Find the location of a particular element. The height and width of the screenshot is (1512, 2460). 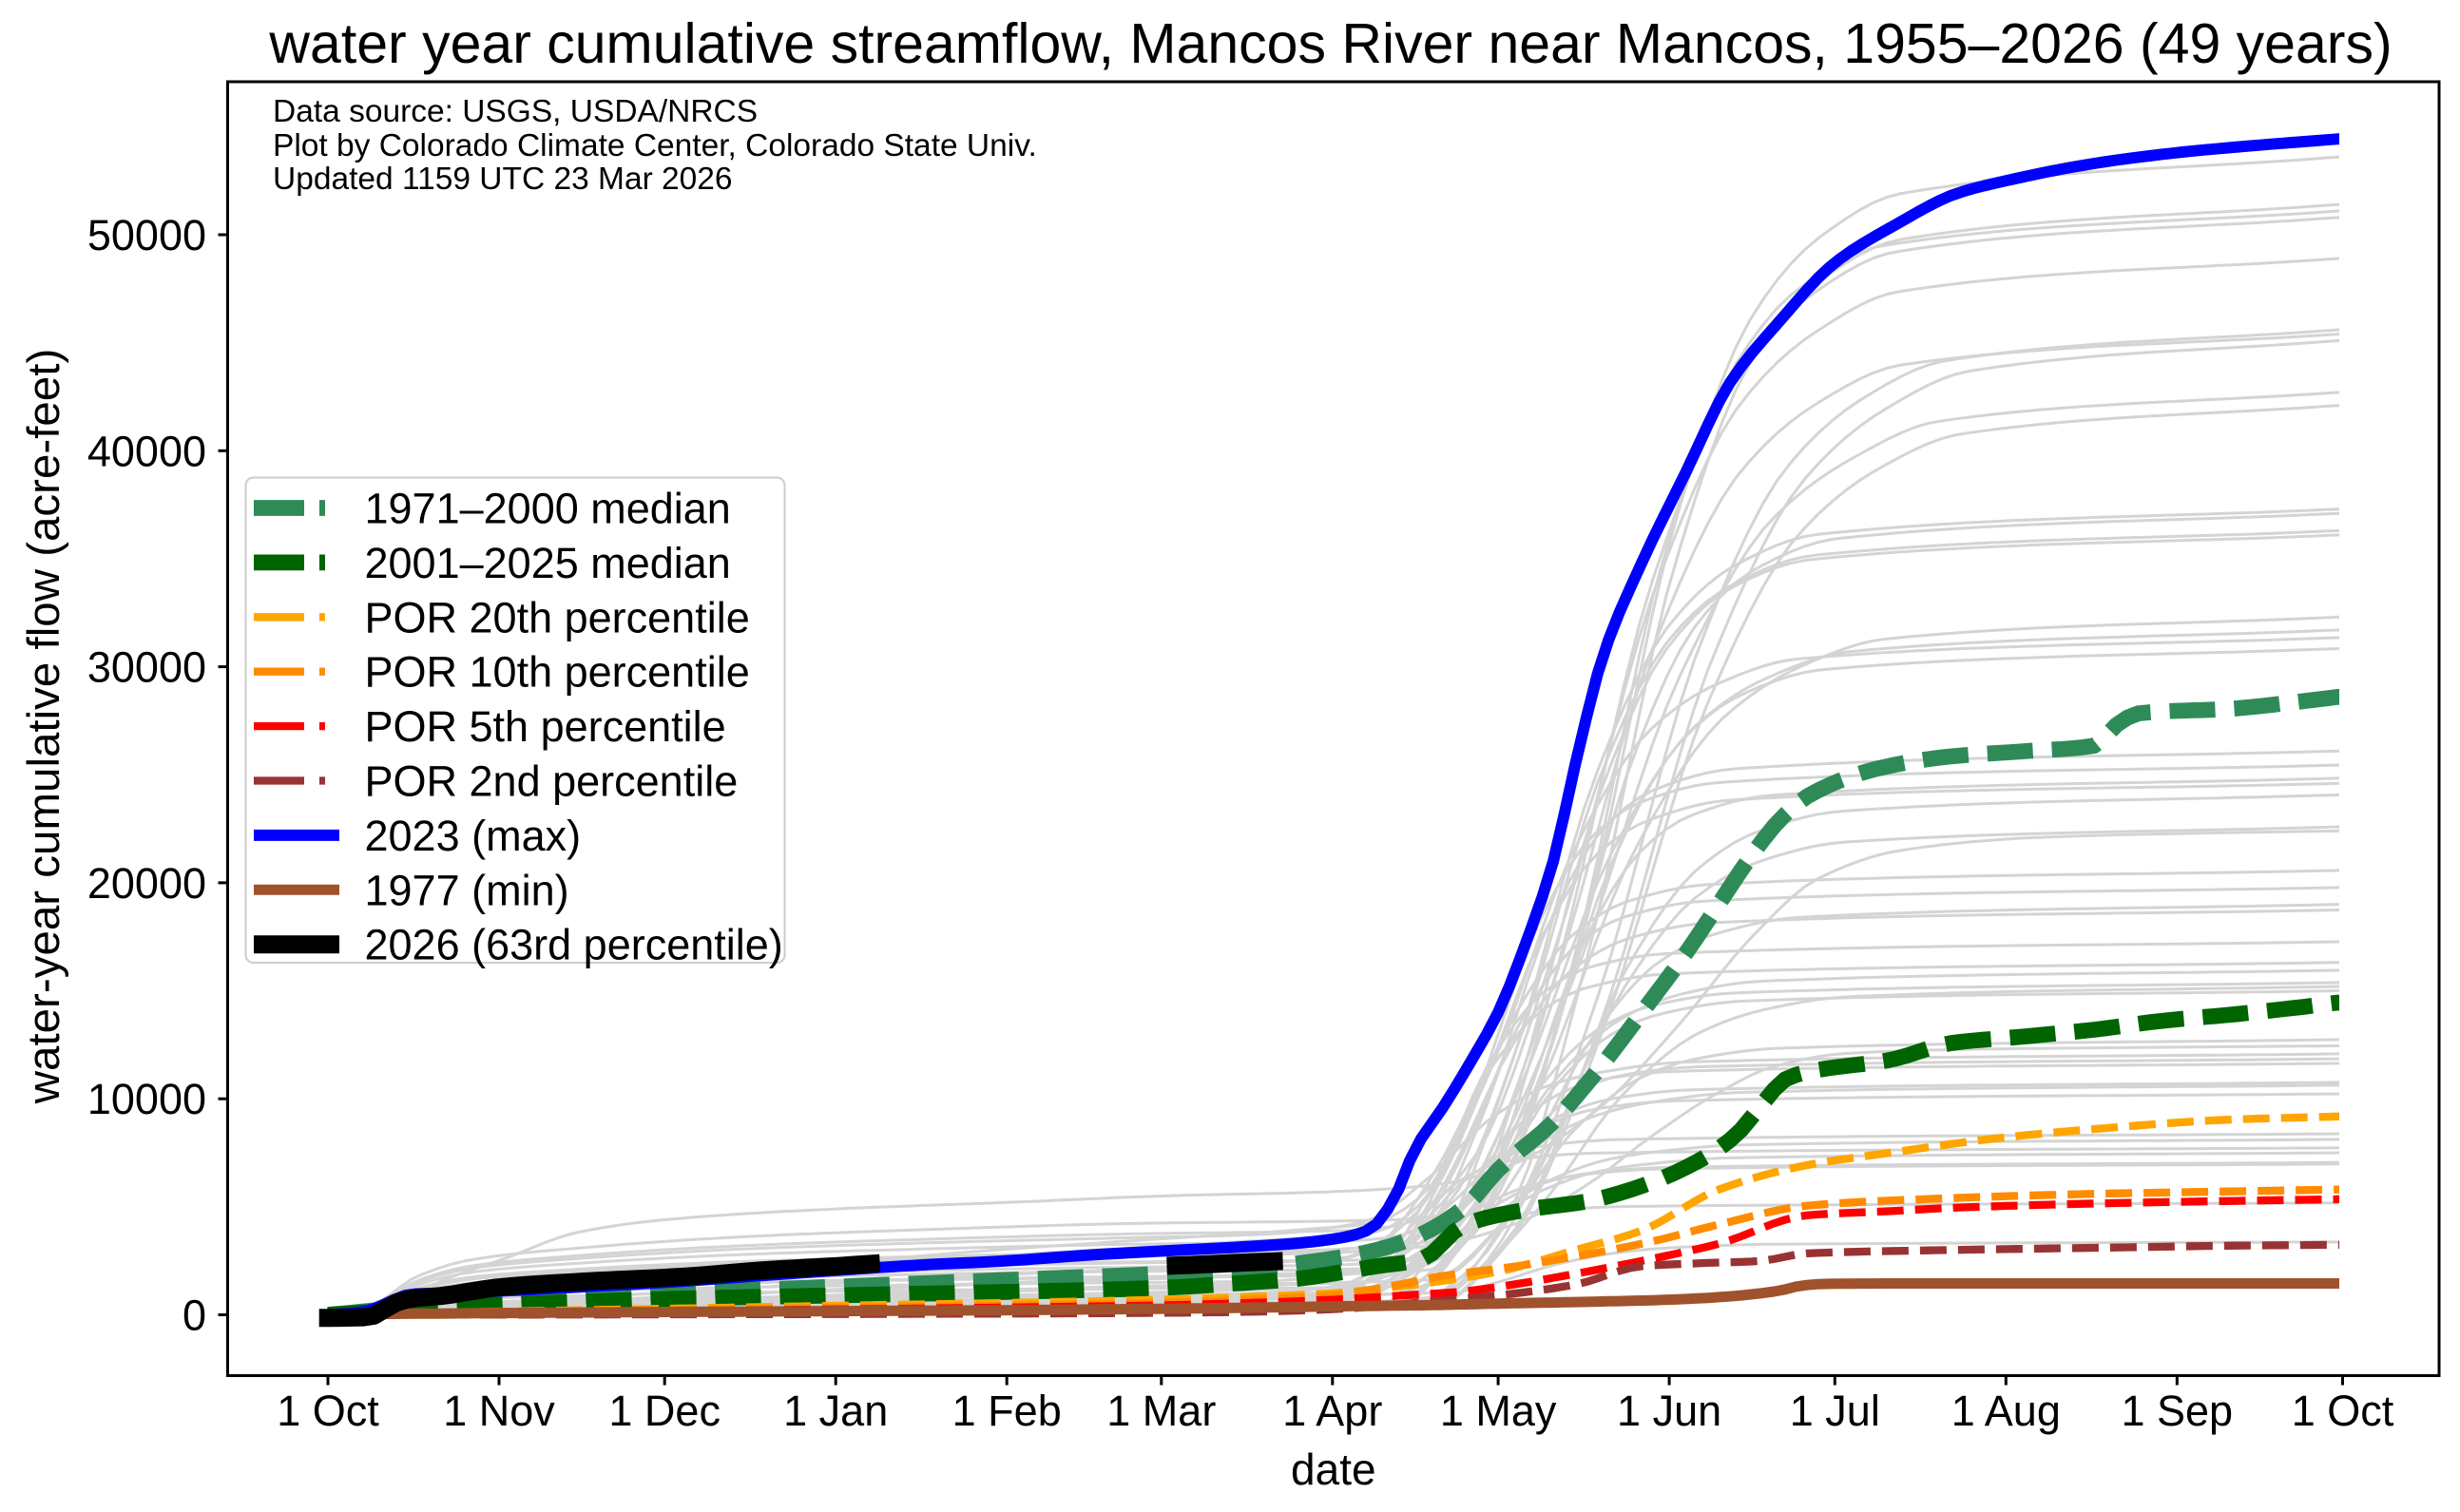

svg-text: 1 Feb is located at coordinates (1007, 1411).